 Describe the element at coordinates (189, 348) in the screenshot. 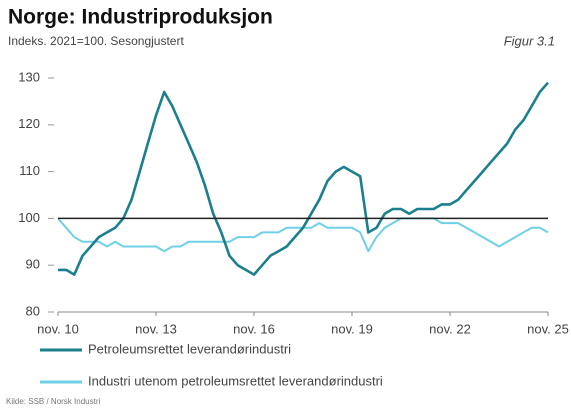

I see `legend-label: Petroleumsrettet leverandørindustri` at that location.